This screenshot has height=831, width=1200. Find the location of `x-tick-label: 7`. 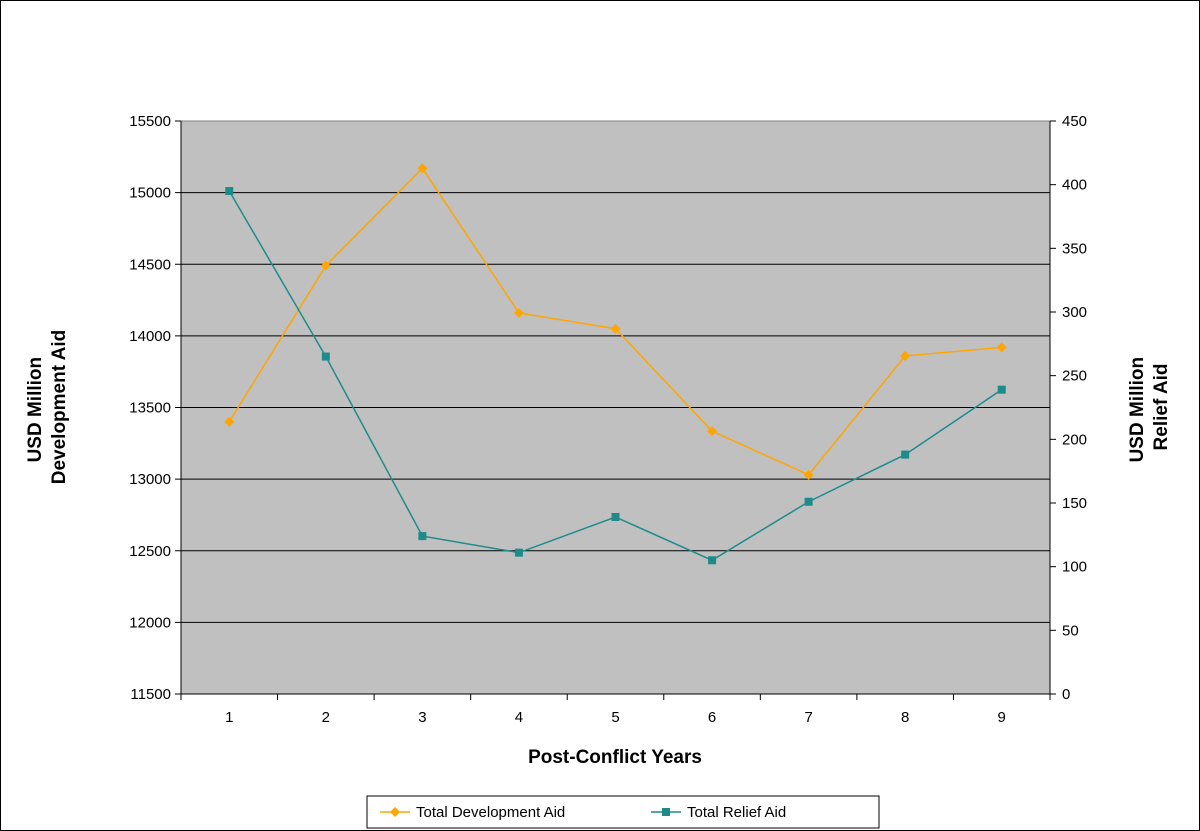

x-tick-label: 7 is located at coordinates (808, 717).